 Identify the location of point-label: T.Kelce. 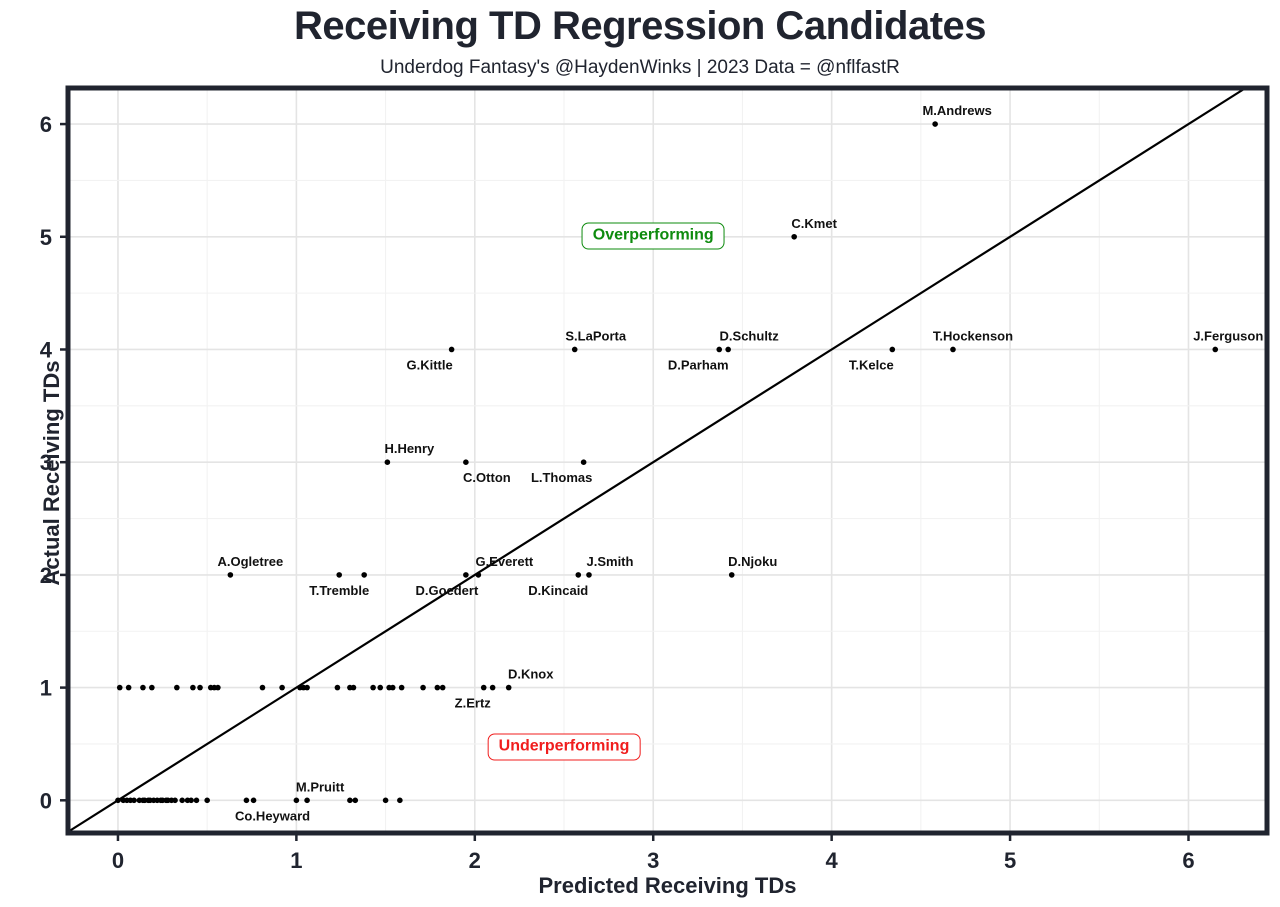
(871, 364).